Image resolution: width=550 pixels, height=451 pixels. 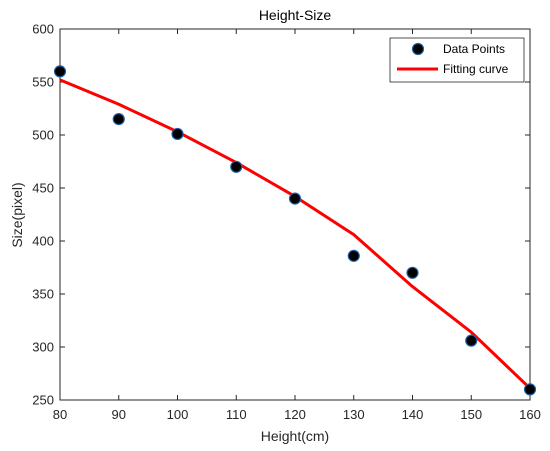 I want to click on x-tick-label: 110, so click(x=236, y=414).